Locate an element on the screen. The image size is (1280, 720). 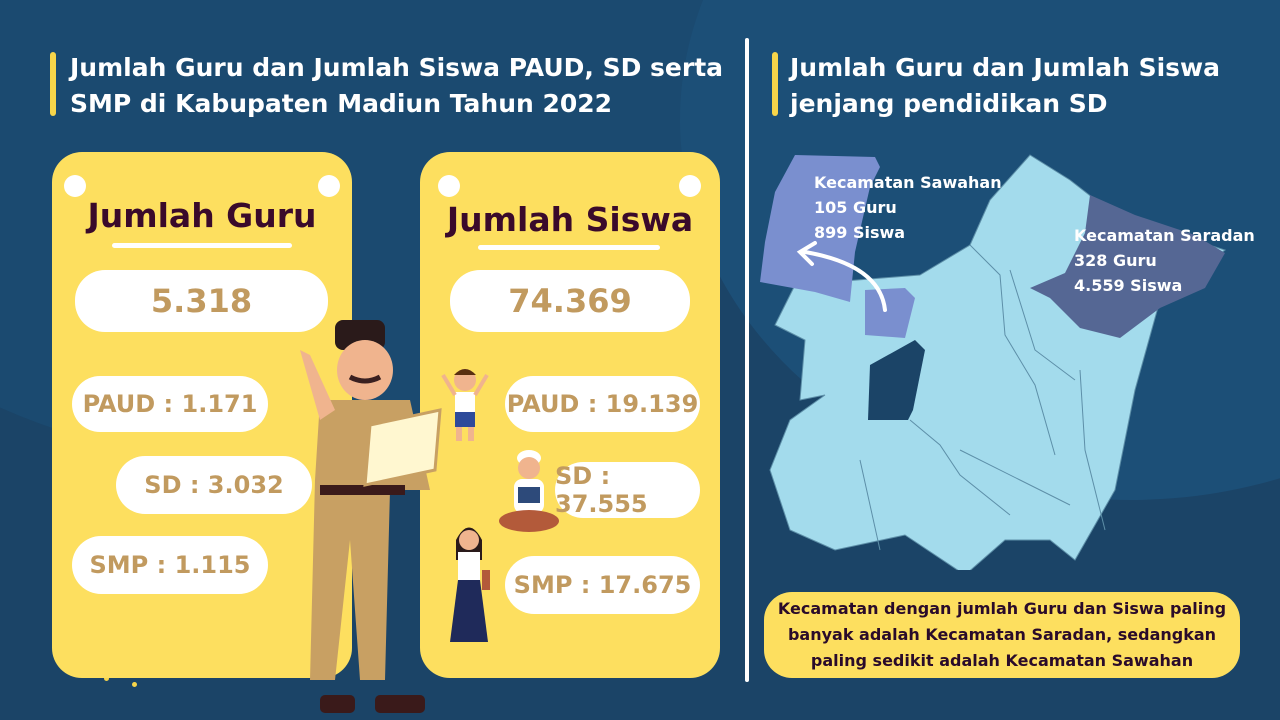
teacher-illustration is located at coordinates (371, 516).